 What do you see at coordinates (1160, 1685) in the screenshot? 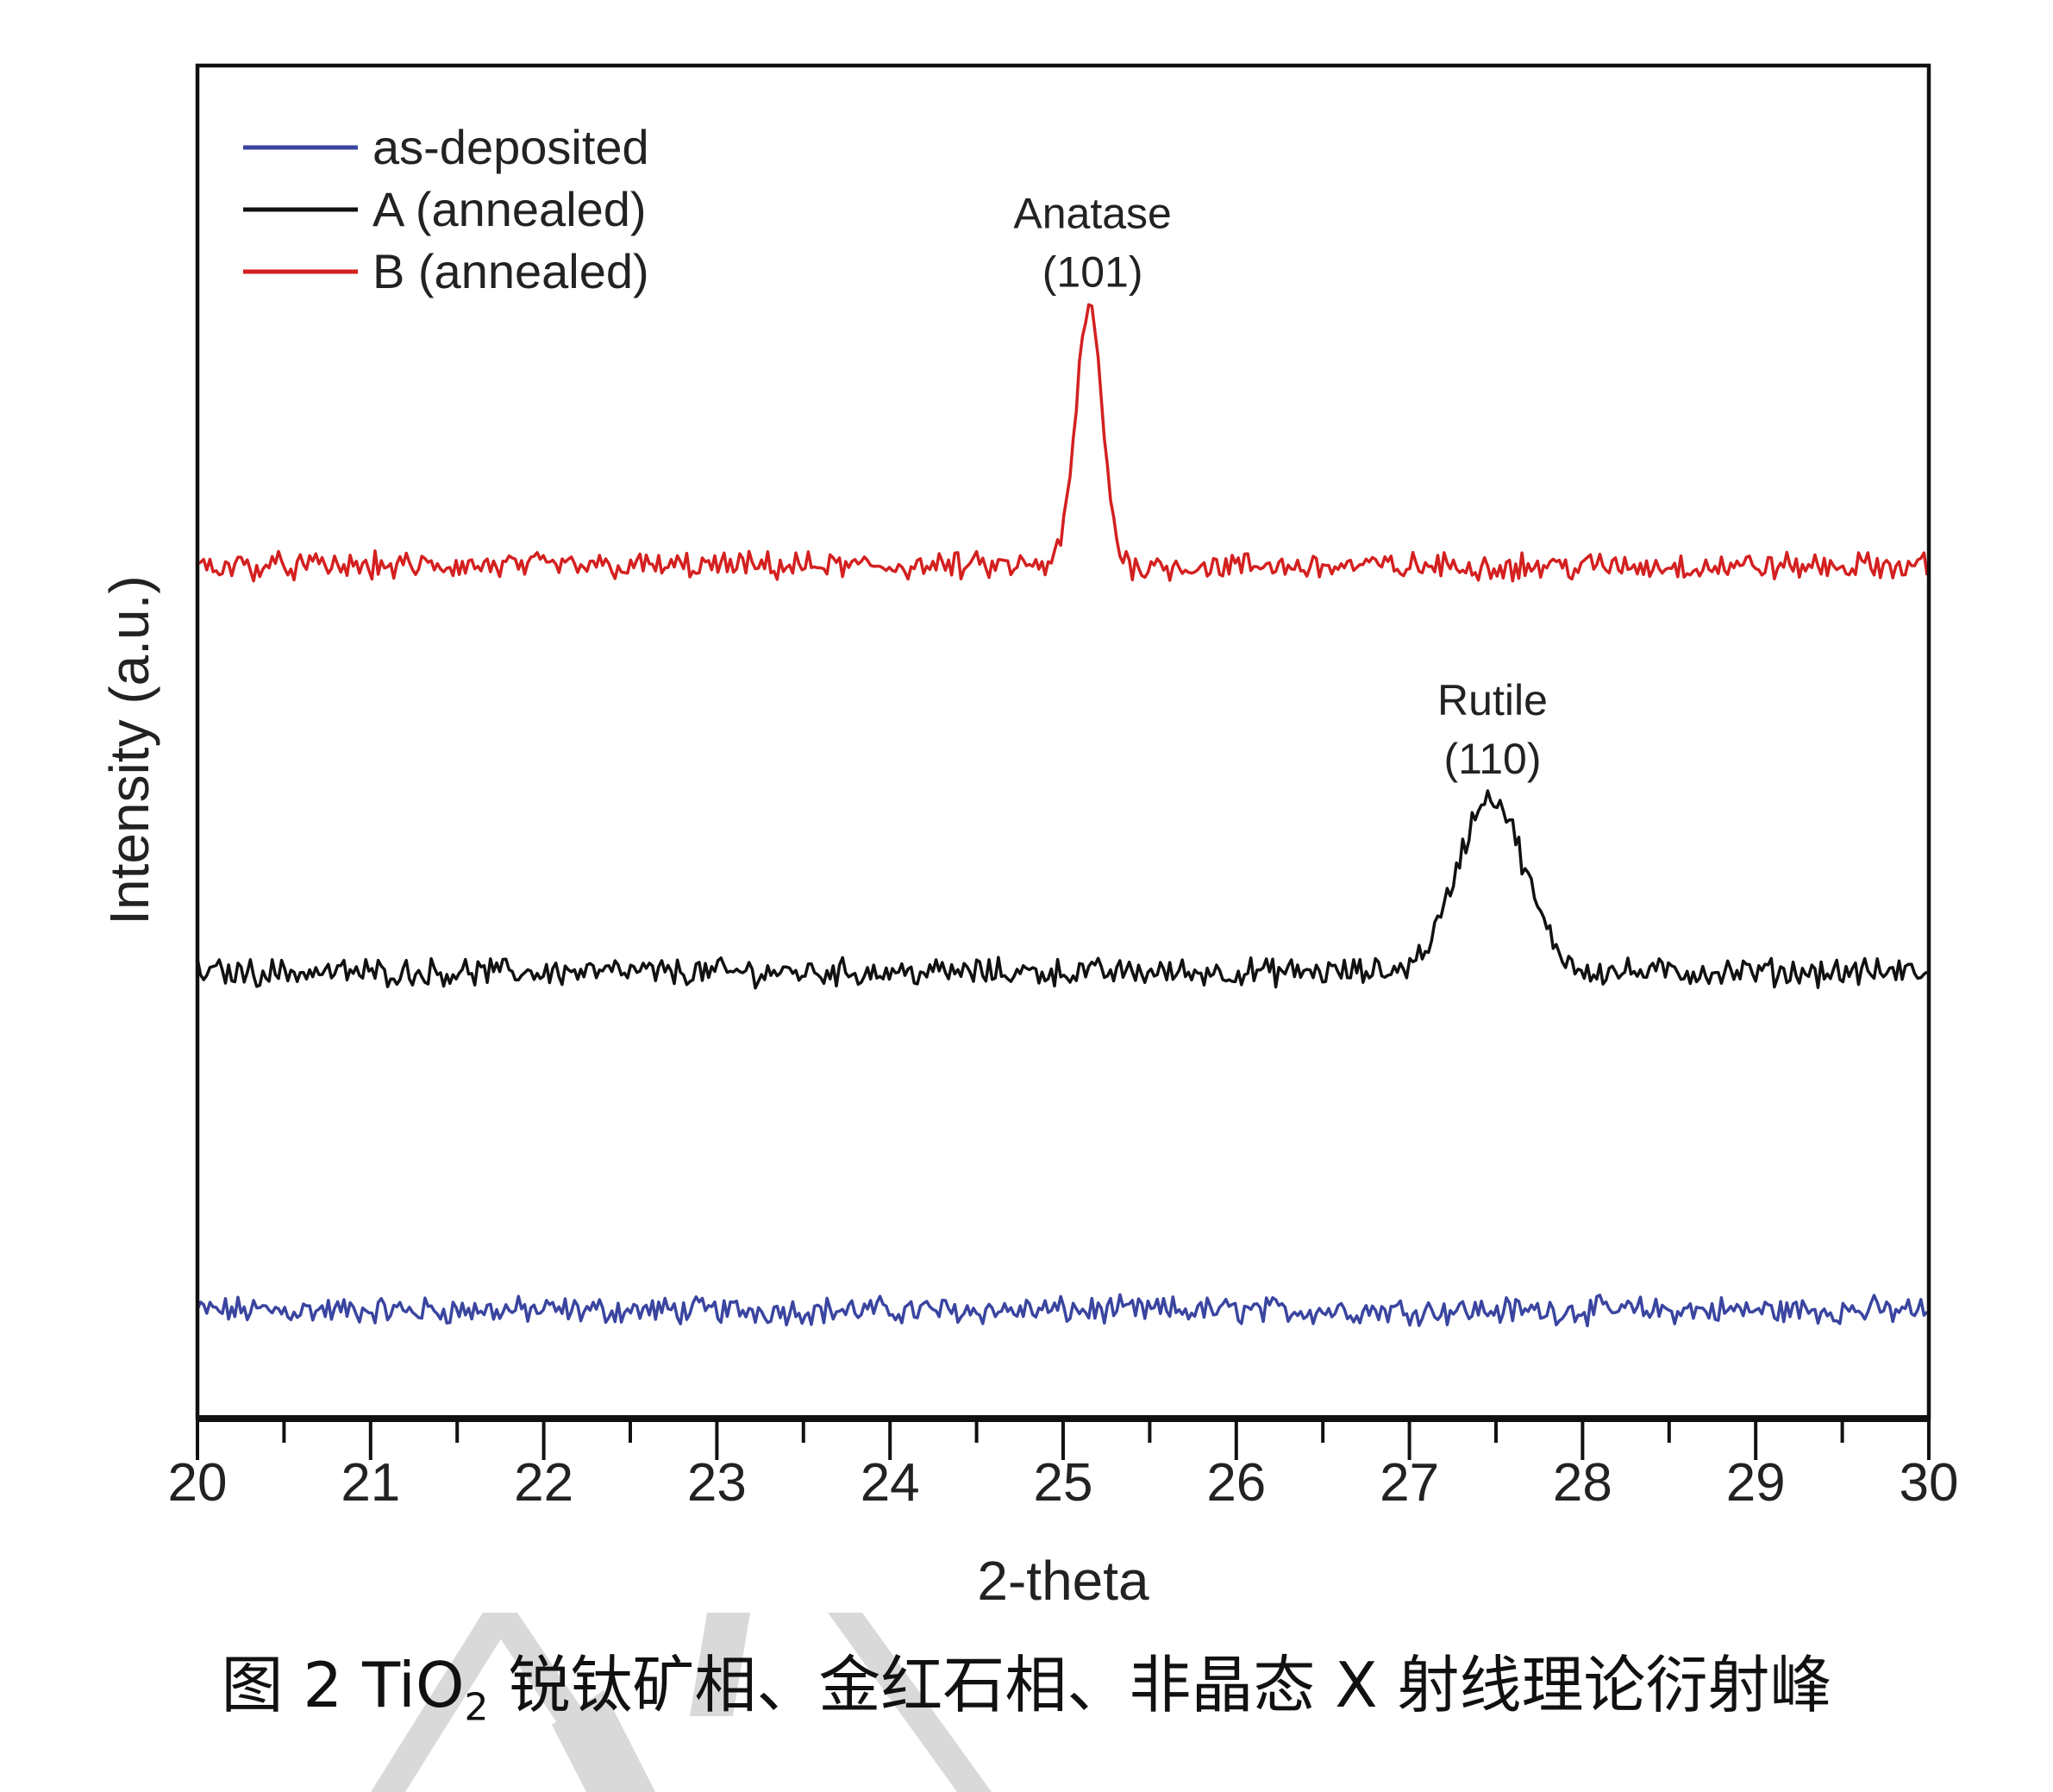
I see `caption-suffix: 锐钛矿相、金红石相、非晶态 X 射线理论衍射峰` at bounding box center [1160, 1685].